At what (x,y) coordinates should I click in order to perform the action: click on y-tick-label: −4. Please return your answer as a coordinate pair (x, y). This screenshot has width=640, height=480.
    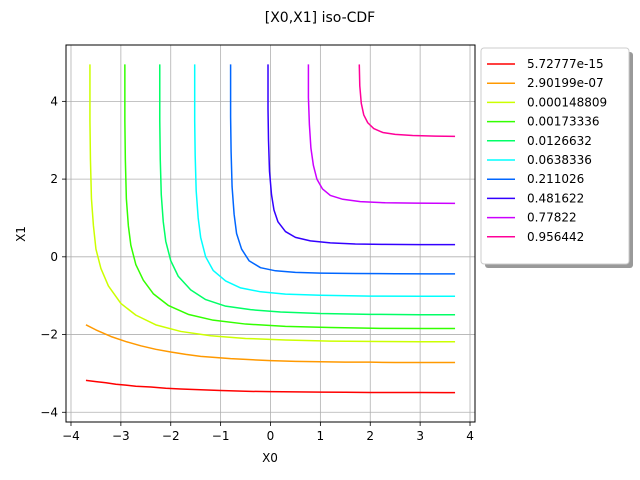
    Looking at the image, I should click on (49, 412).